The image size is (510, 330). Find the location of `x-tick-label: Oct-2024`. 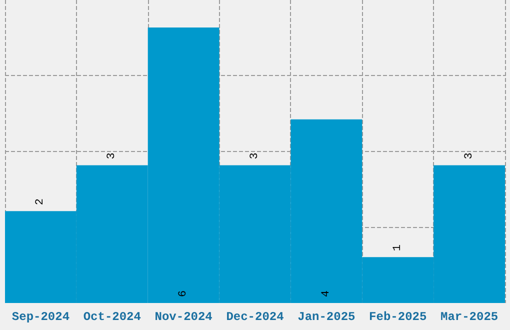

x-tick-label: Oct-2024 is located at coordinates (112, 317).